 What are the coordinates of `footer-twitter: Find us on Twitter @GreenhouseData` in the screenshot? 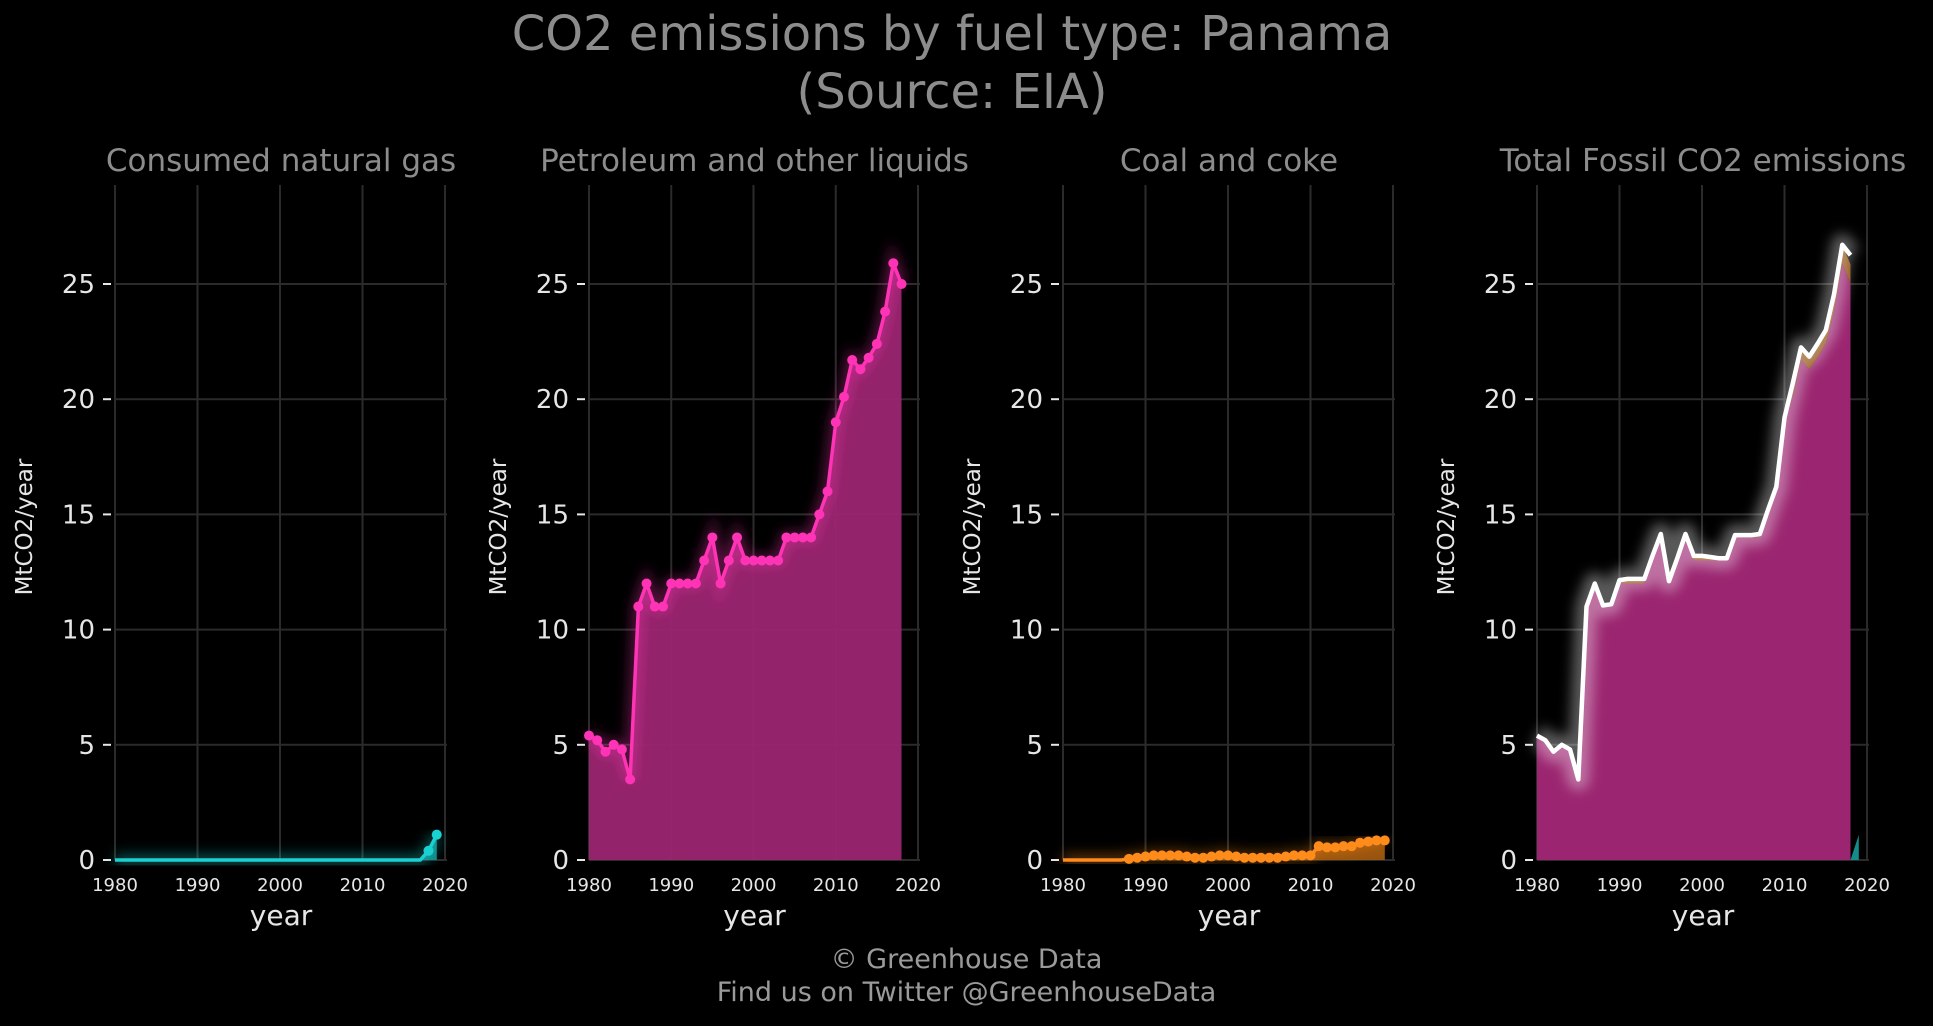 It's located at (966, 992).